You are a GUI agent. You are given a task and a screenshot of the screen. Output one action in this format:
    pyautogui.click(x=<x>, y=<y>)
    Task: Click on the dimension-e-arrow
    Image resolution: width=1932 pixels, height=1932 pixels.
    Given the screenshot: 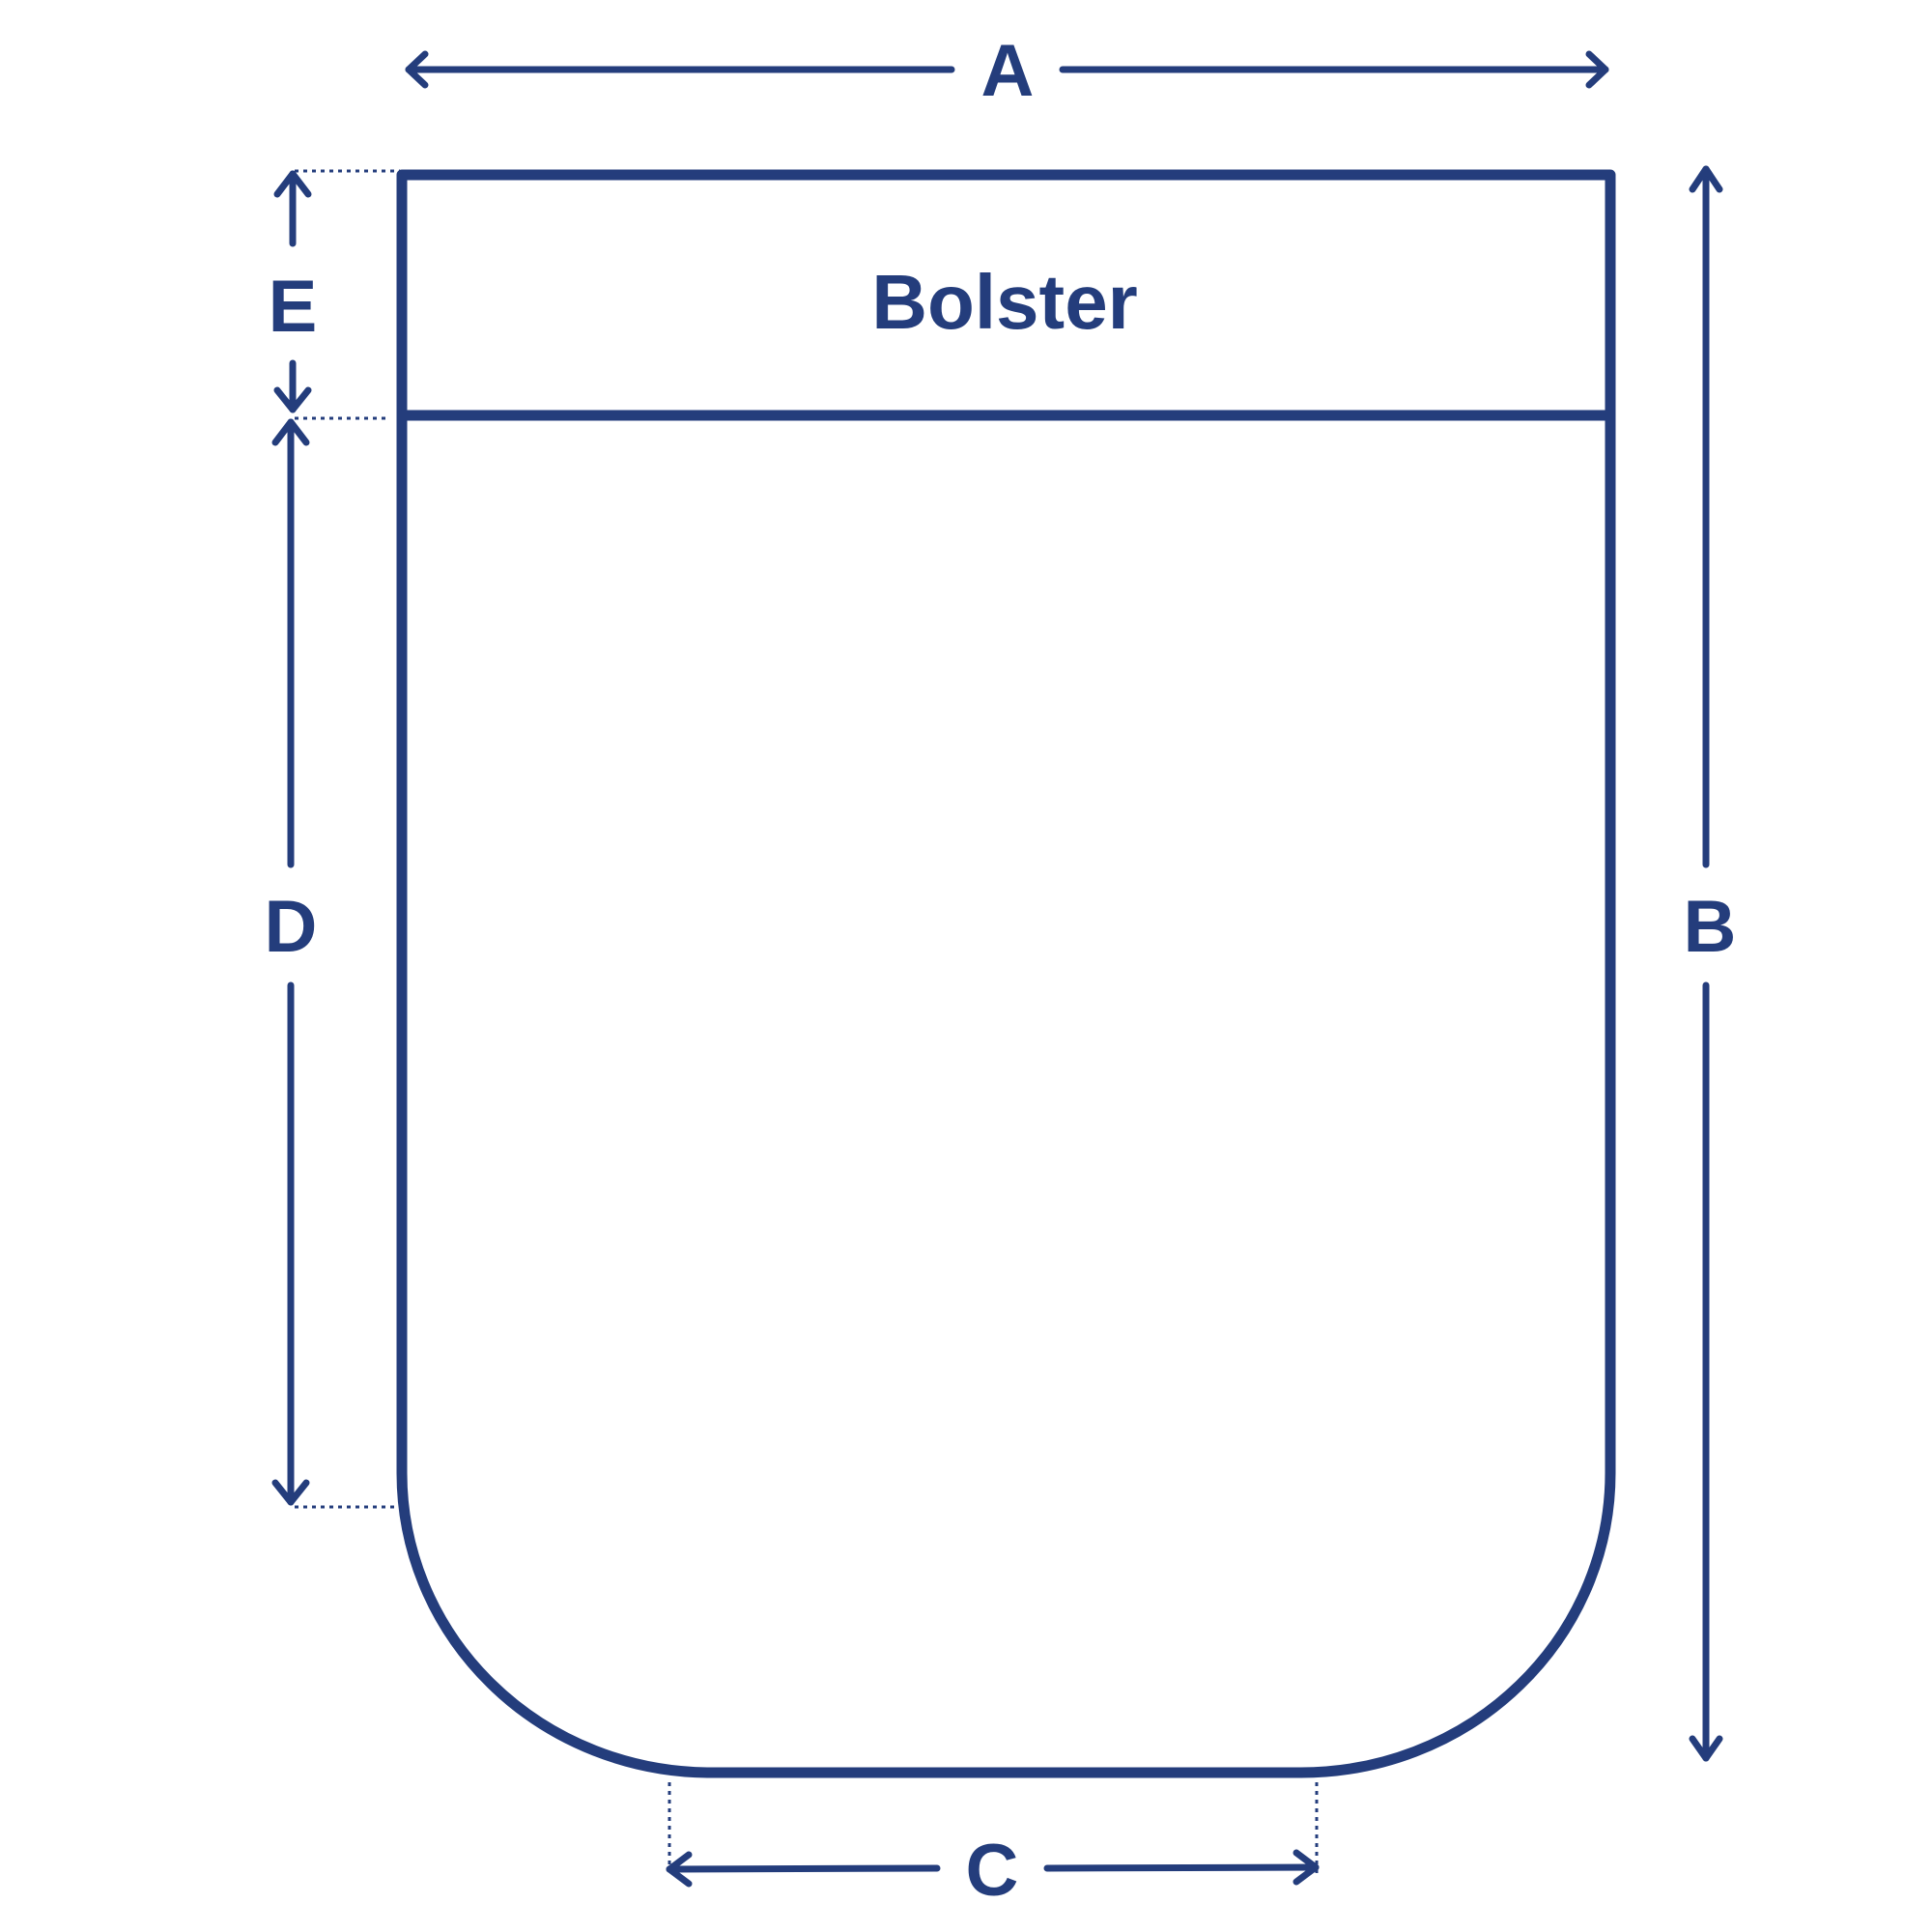 What is the action you would take?
    pyautogui.click(x=292, y=291)
    